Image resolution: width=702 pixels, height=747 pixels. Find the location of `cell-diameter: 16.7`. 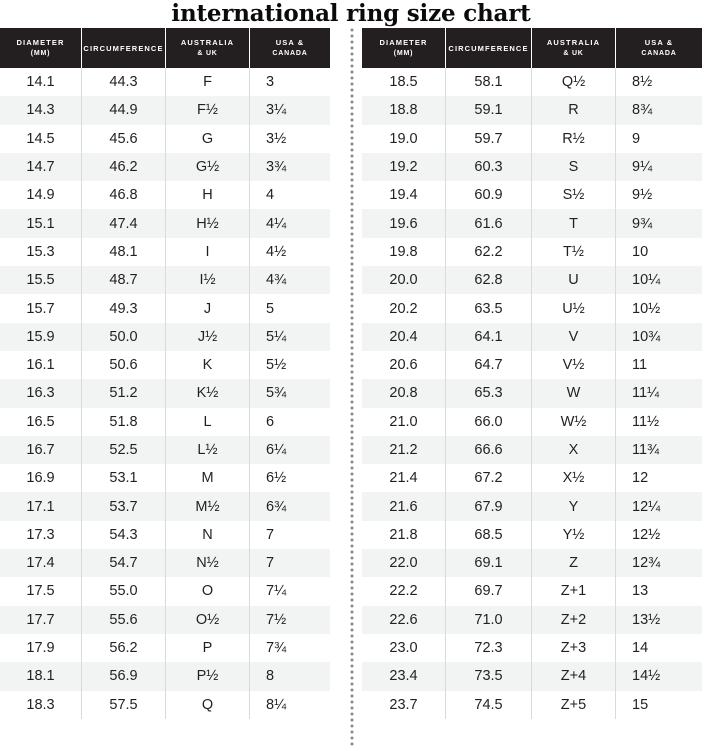

cell-diameter: 16.7 is located at coordinates (41, 450).